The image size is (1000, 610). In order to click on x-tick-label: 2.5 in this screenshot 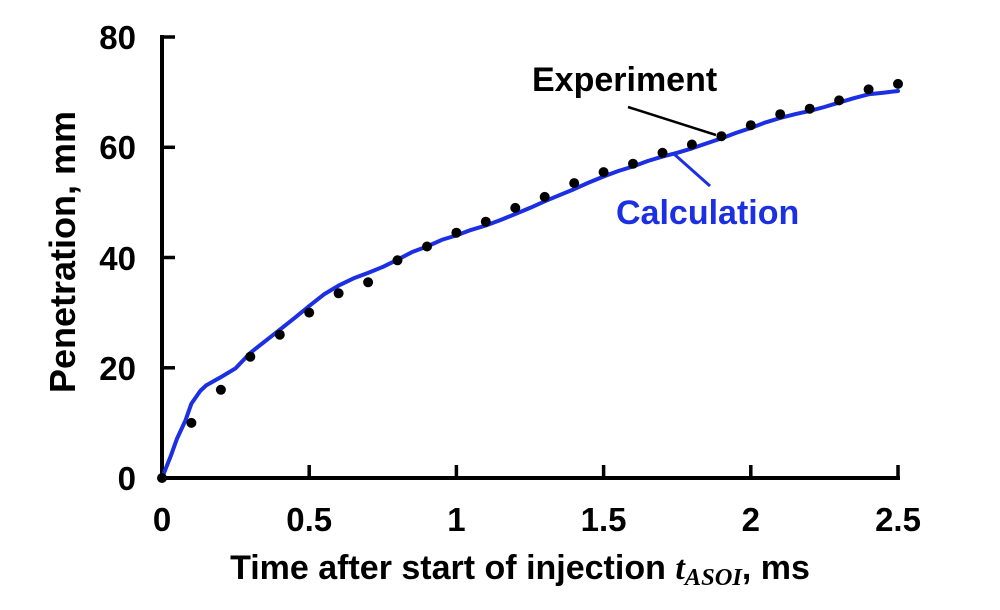, I will do `click(898, 519)`.